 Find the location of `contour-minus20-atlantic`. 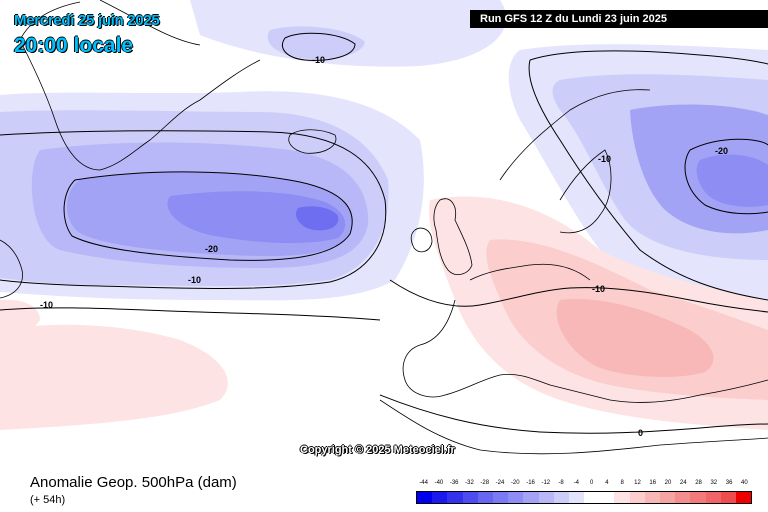

contour-minus20-atlantic is located at coordinates (208, 216).